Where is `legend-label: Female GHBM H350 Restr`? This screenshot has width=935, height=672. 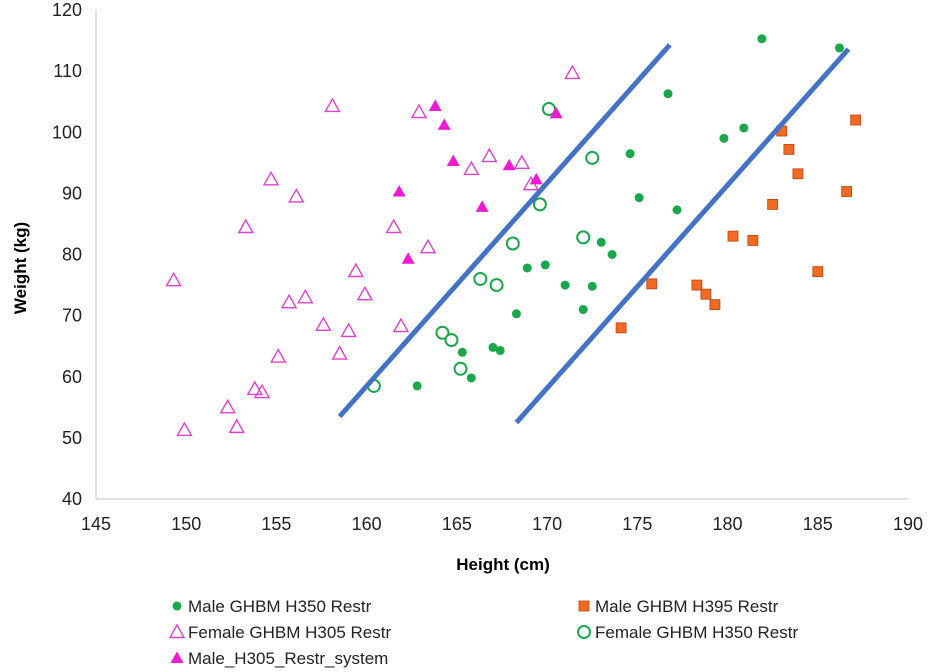 legend-label: Female GHBM H350 Restr is located at coordinates (696, 632).